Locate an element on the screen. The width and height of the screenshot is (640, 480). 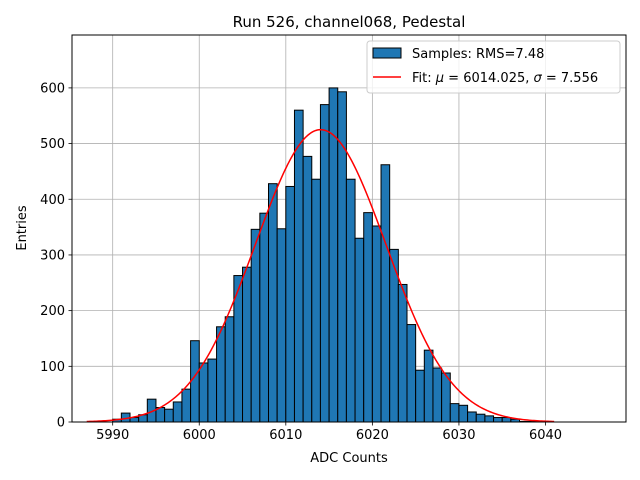
legend-fit-mu-symbol: μ is located at coordinates (439, 78).